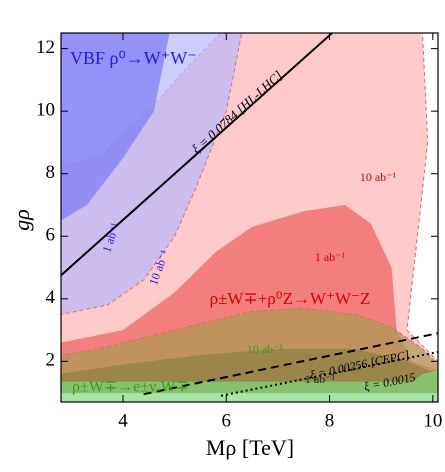 This screenshot has height=472, width=445. Describe the element at coordinates (250, 447) in the screenshot. I see `x-axis-label: Mρ [TeV]` at that location.